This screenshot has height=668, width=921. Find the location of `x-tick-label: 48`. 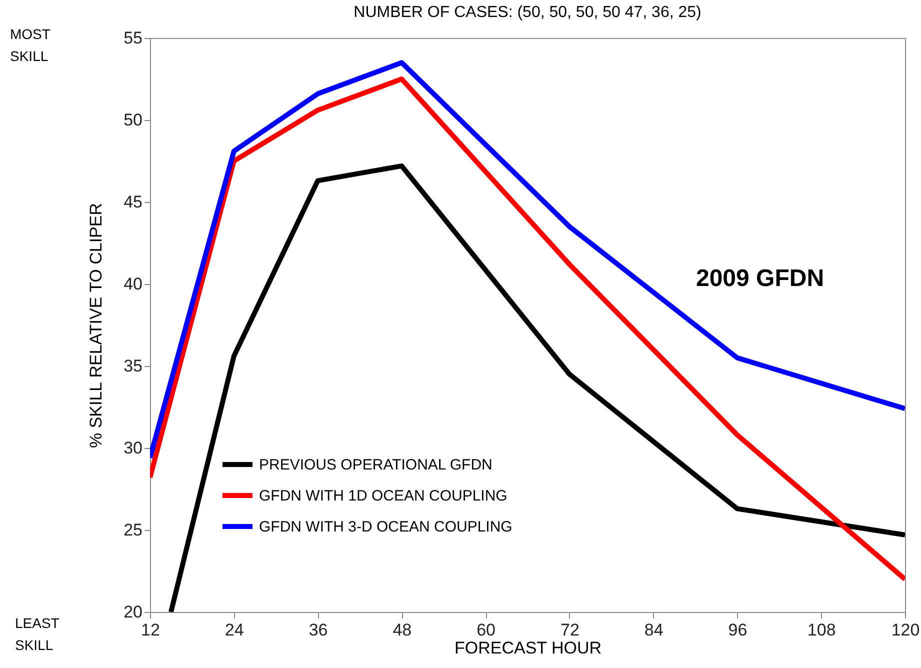

x-tick-label: 48 is located at coordinates (402, 630).